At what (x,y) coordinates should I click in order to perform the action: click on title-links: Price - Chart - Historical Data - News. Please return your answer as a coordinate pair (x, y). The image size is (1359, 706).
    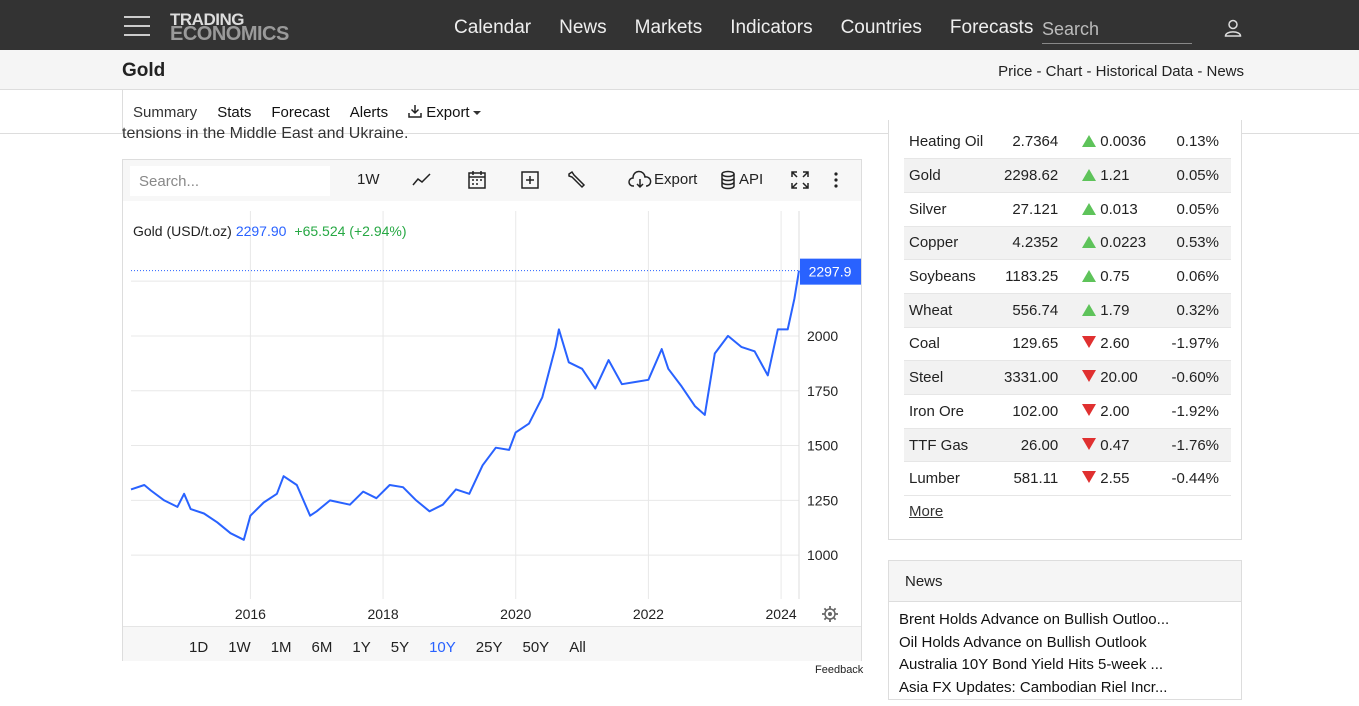
    Looking at the image, I should click on (1121, 71).